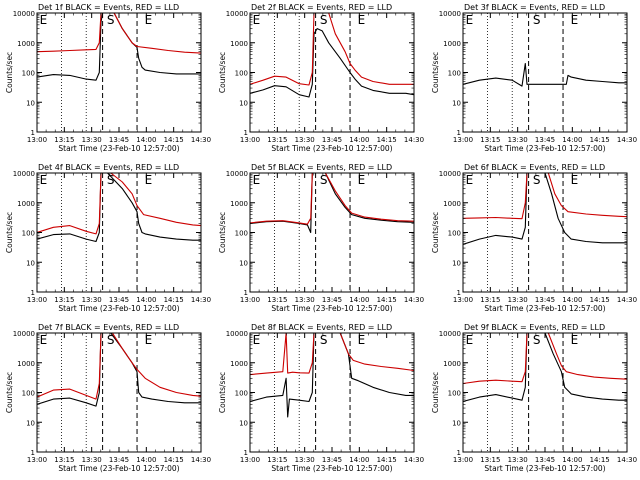  What do you see at coordinates (321, 7) in the screenshot?
I see `chart-title: Det 2f BLACK = Events, RED = LLD` at bounding box center [321, 7].